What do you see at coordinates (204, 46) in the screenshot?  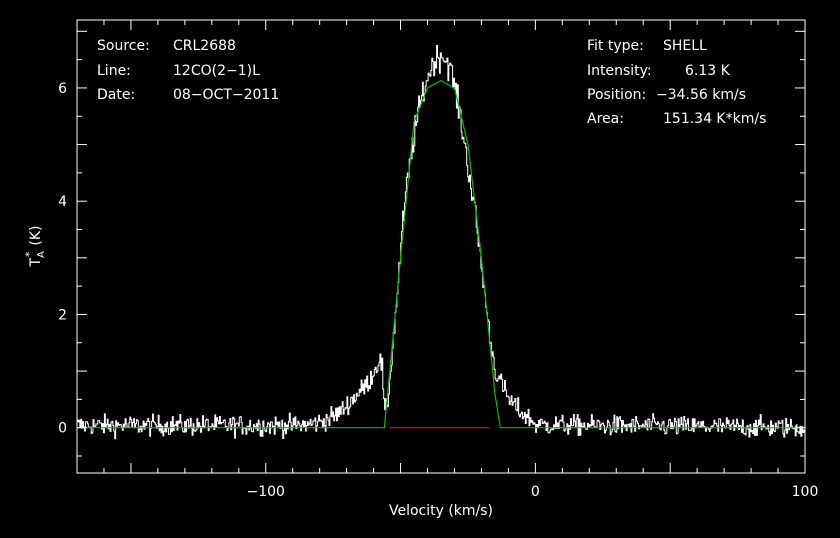 I see `info-source-value: CRL2688` at bounding box center [204, 46].